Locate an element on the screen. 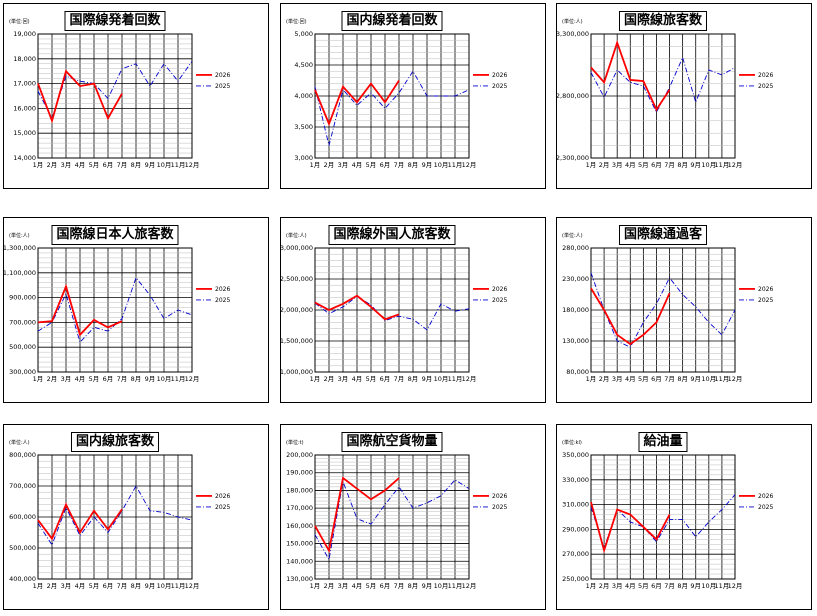 Image resolution: width=817 pixels, height=616 pixels. y-tick-label: 2,000,000 is located at coordinates (297, 310).